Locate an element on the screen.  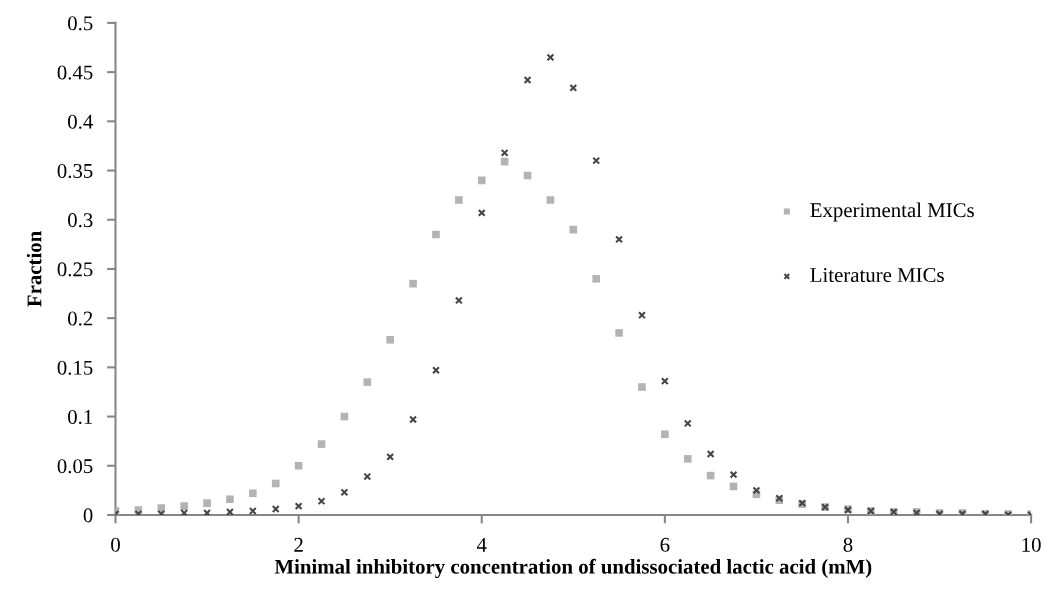
y-axis-title: Fraction is located at coordinates (34, 269).